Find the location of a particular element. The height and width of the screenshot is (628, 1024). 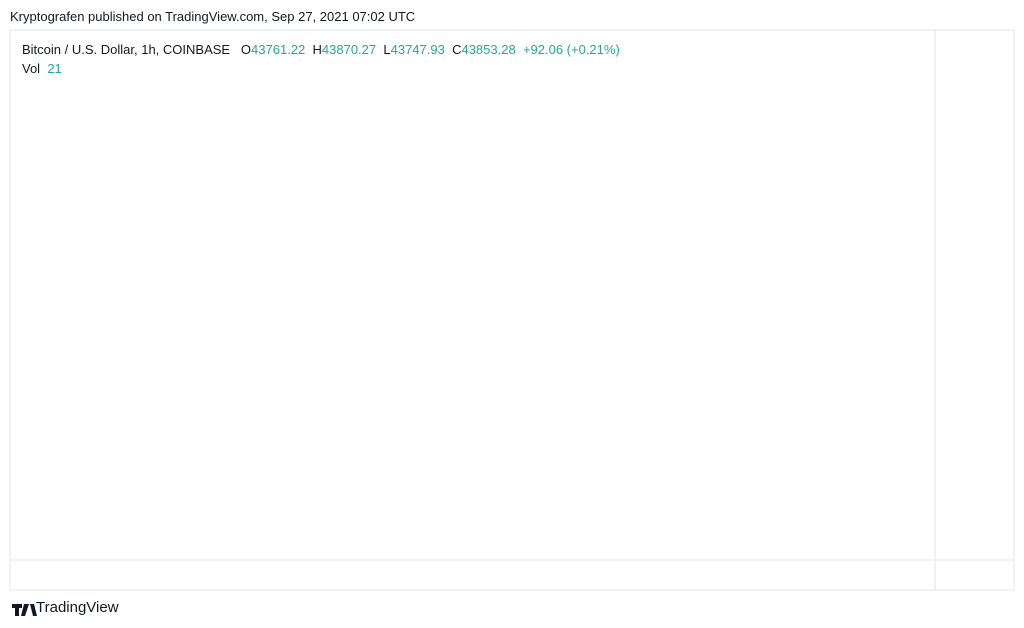

volume-value: 21 is located at coordinates (54, 68).